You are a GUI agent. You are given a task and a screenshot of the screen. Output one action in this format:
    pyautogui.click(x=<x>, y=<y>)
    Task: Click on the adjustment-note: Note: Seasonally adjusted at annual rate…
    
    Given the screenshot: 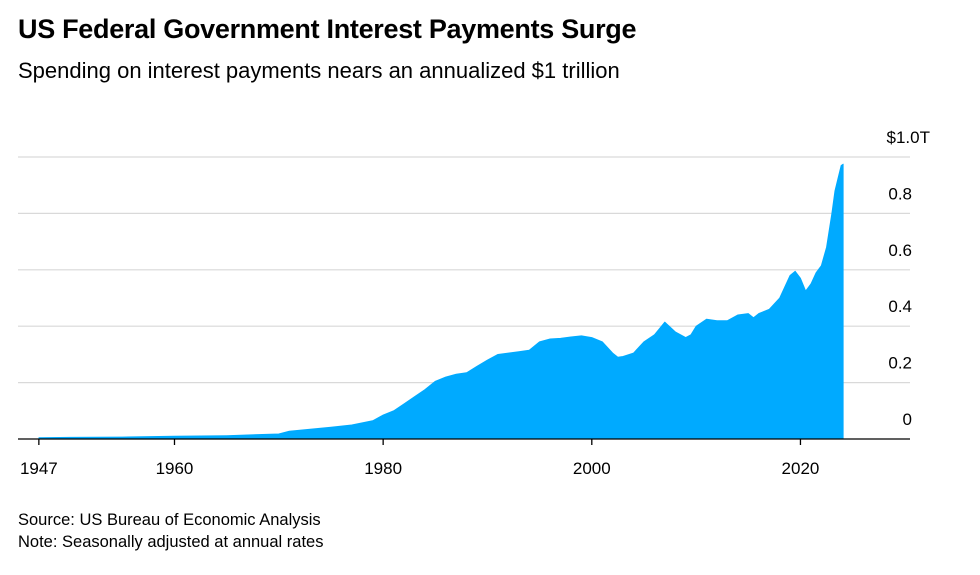 What is the action you would take?
    pyautogui.click(x=171, y=542)
    